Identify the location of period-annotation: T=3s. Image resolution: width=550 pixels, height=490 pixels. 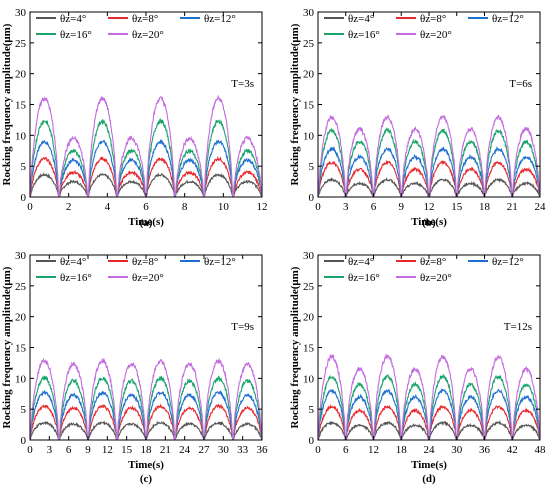
(242, 84).